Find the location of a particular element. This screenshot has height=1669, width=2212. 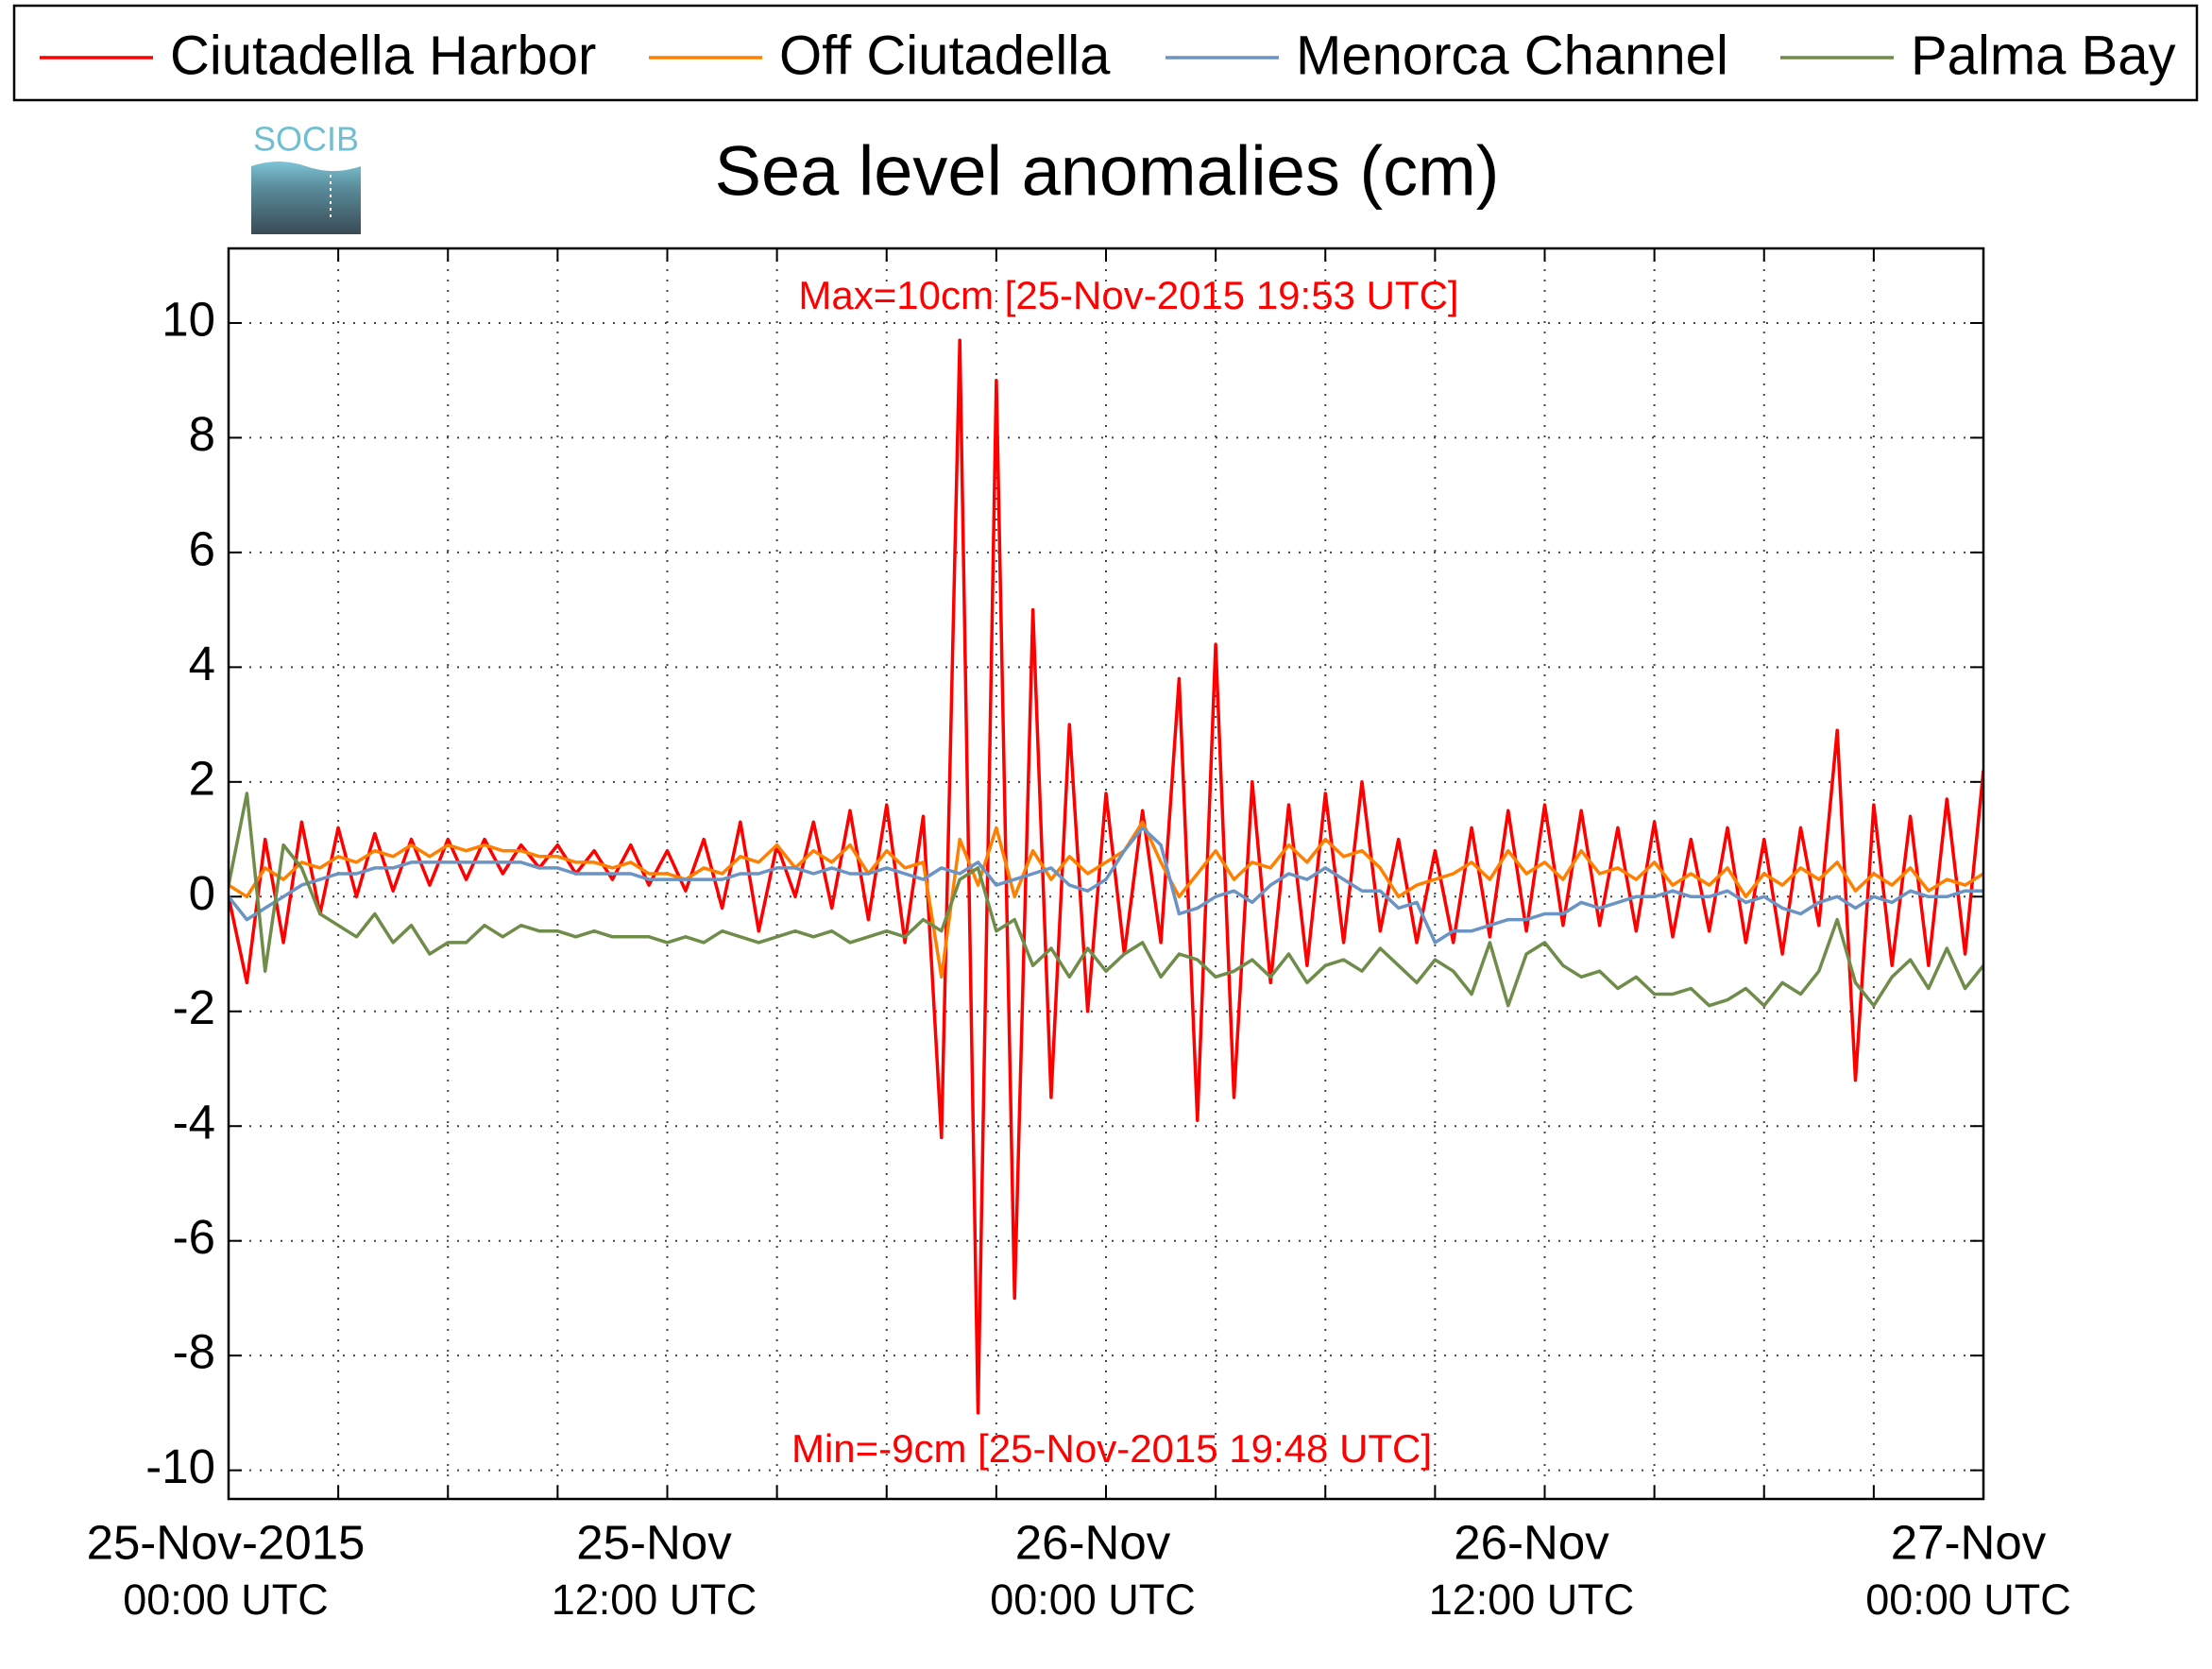

y-tick-label: -6 is located at coordinates (194, 1237).